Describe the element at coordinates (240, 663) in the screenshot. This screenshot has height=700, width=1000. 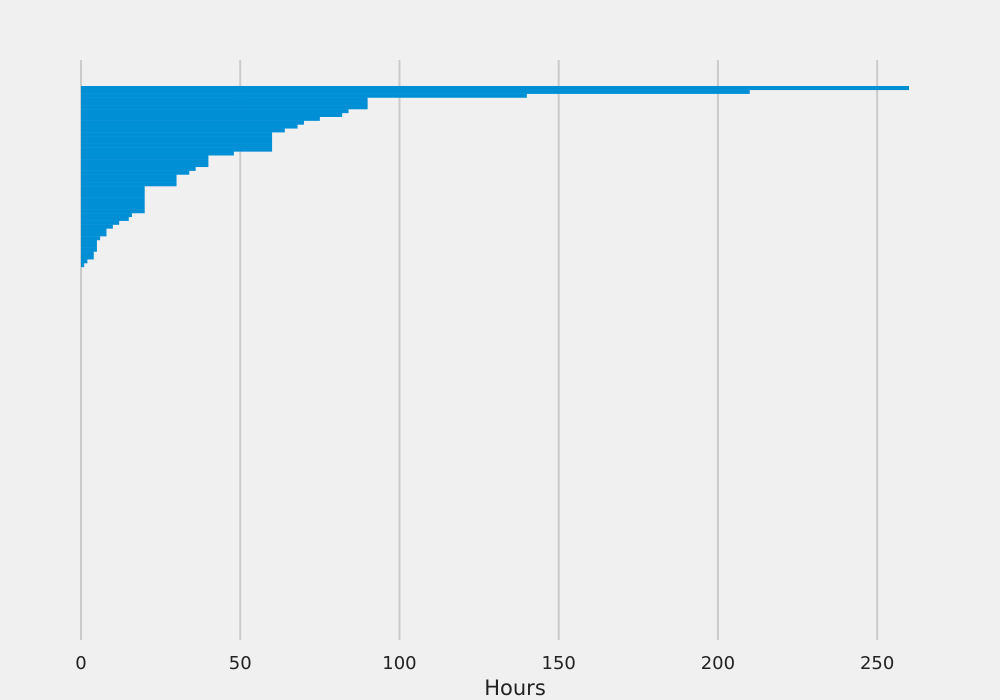
I see `x-tick-label: 50` at that location.